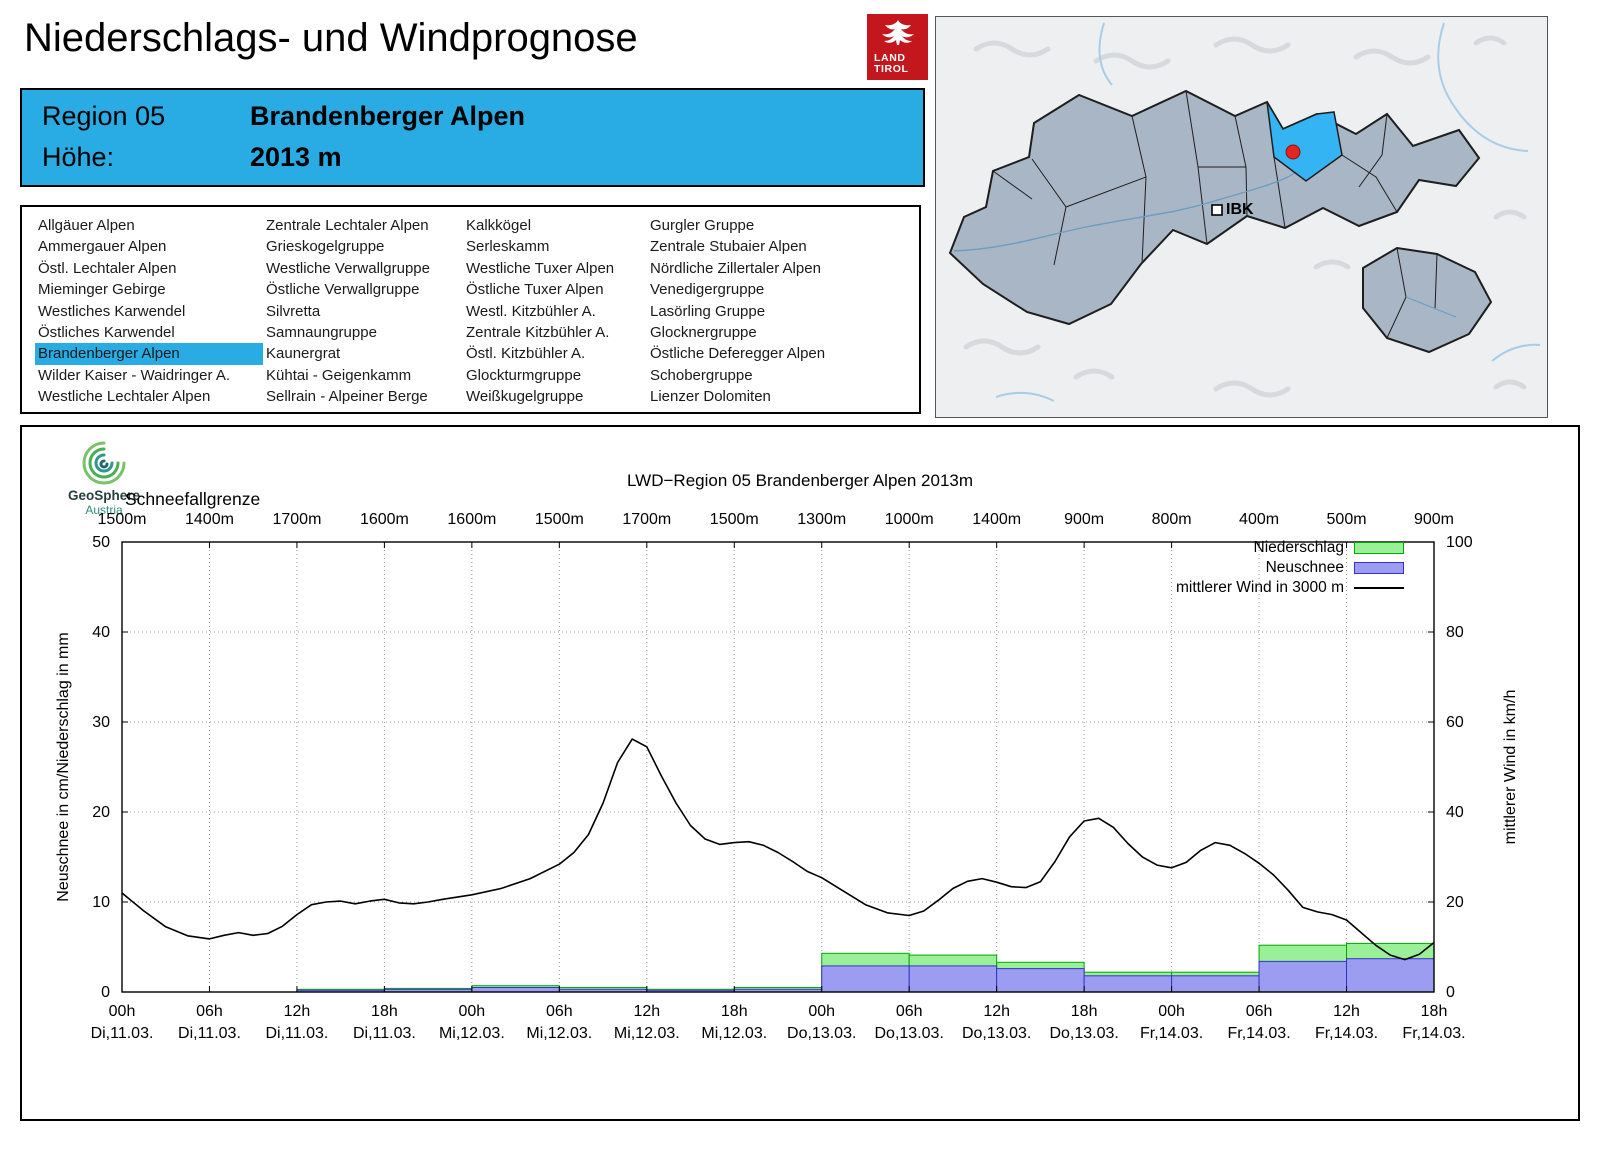  What do you see at coordinates (347, 397) in the screenshot?
I see `region-list-item: Sellrain - Alpeiner Berge` at bounding box center [347, 397].